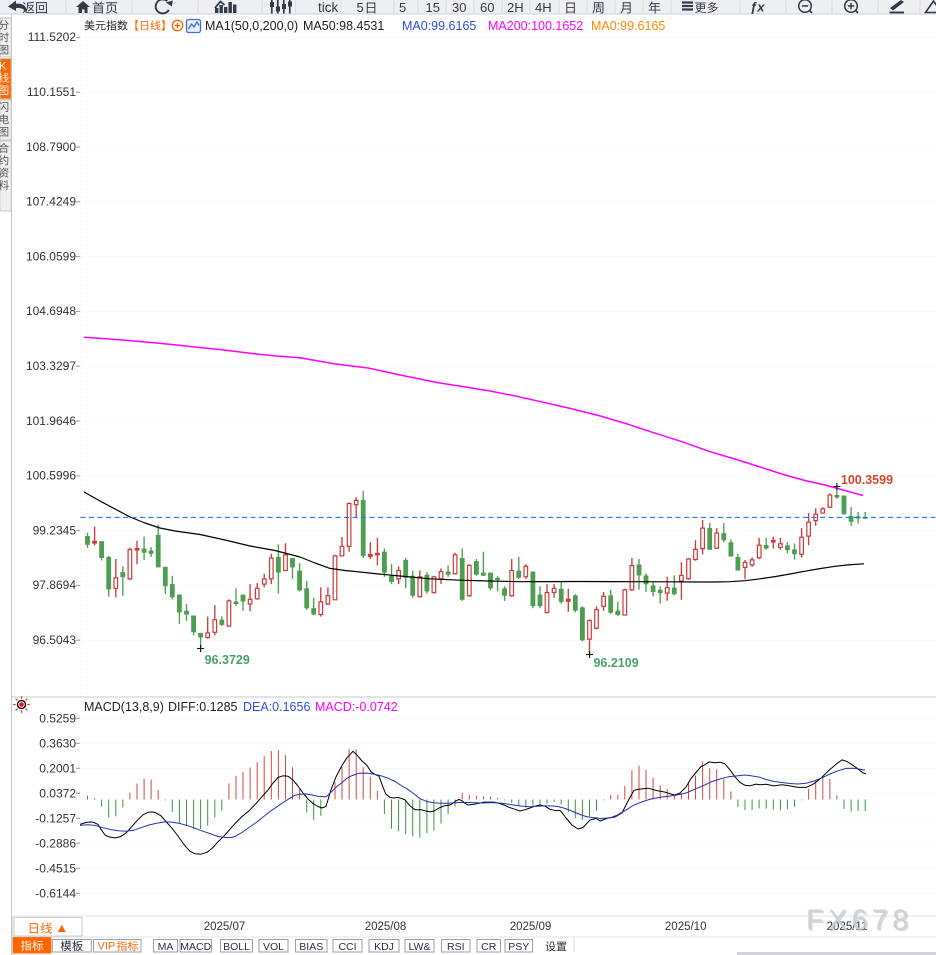 This screenshot has height=955, width=936. What do you see at coordinates (55, 585) in the screenshot?
I see `svg-text: 97.8694` at bounding box center [55, 585].